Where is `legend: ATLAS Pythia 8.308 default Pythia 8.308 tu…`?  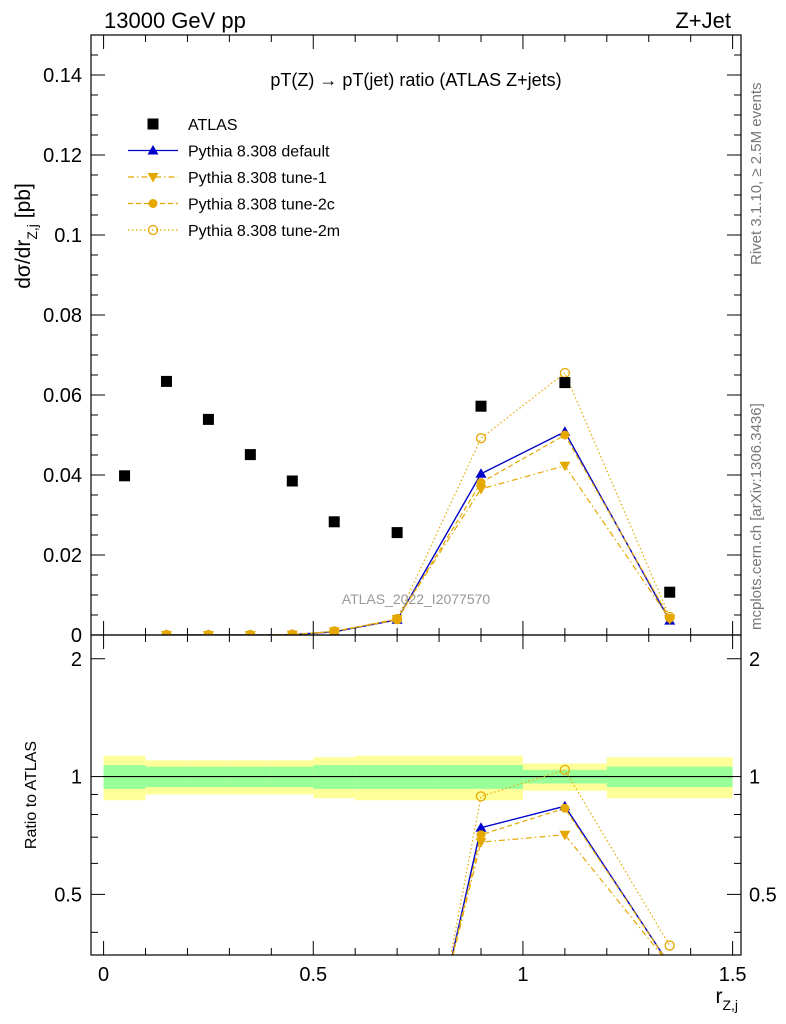
legend: ATLAS Pythia 8.308 default Pythia 8.308 tu… is located at coordinates (234, 178).